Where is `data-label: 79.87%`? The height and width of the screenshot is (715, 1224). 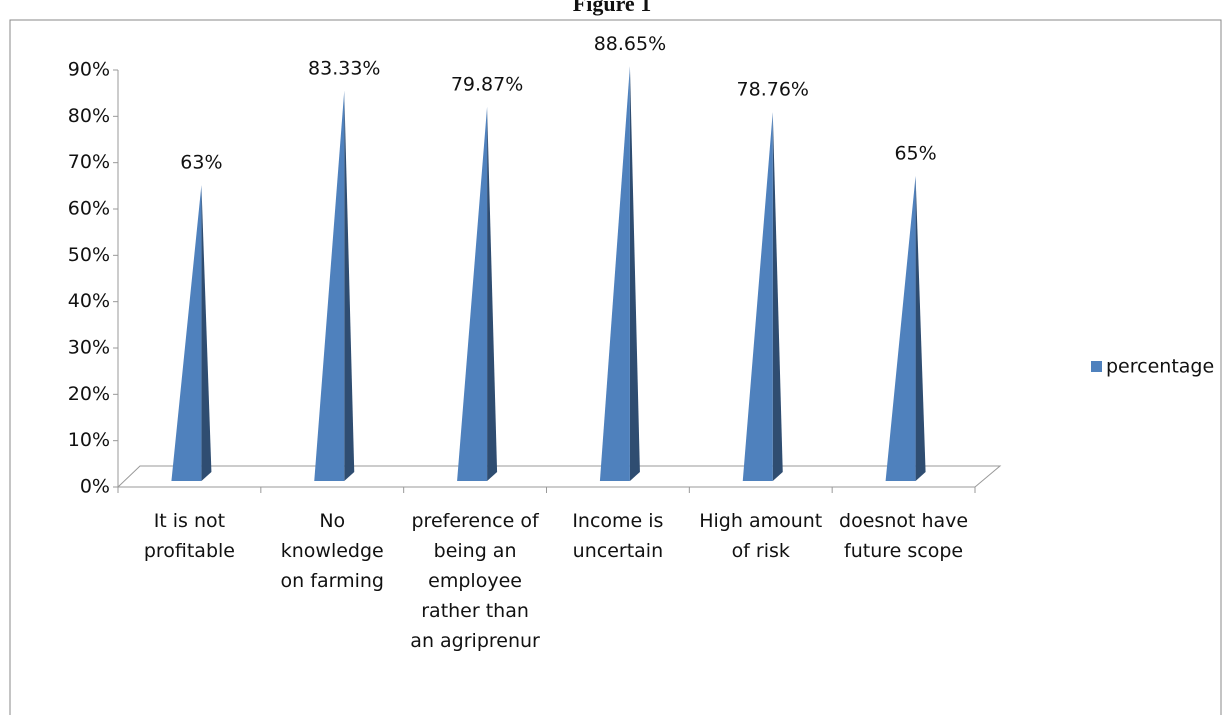
data-label: 79.87% is located at coordinates (487, 84).